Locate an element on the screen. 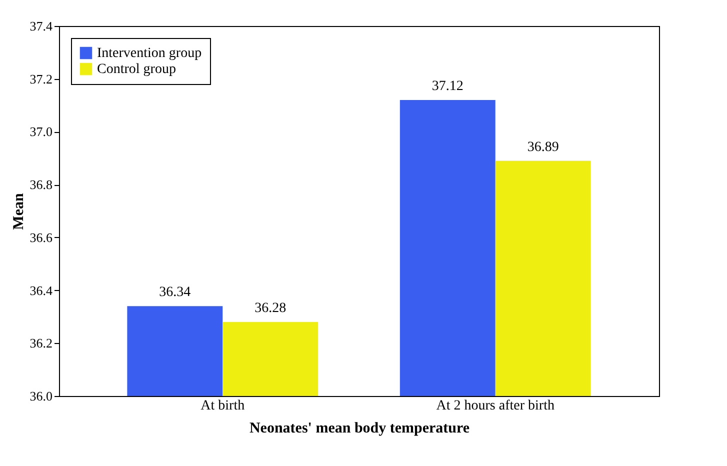 The height and width of the screenshot is (466, 727). y-tick-label: 37.4 is located at coordinates (41, 26).